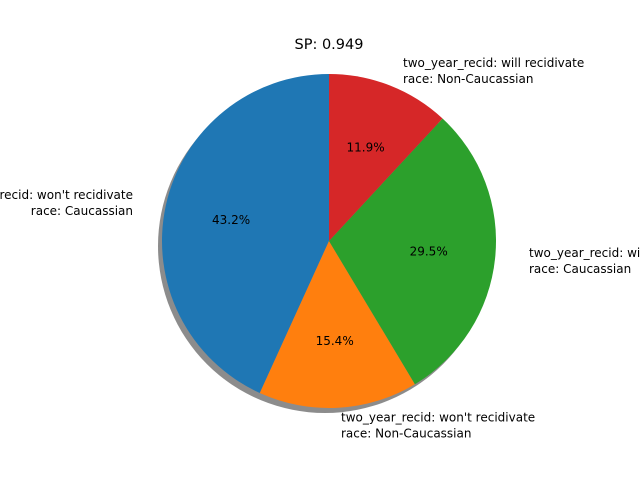 This screenshot has width=640, height=480. Describe the element at coordinates (366, 148) in the screenshot. I see `pie-percent-label-4: 11.9%` at that location.